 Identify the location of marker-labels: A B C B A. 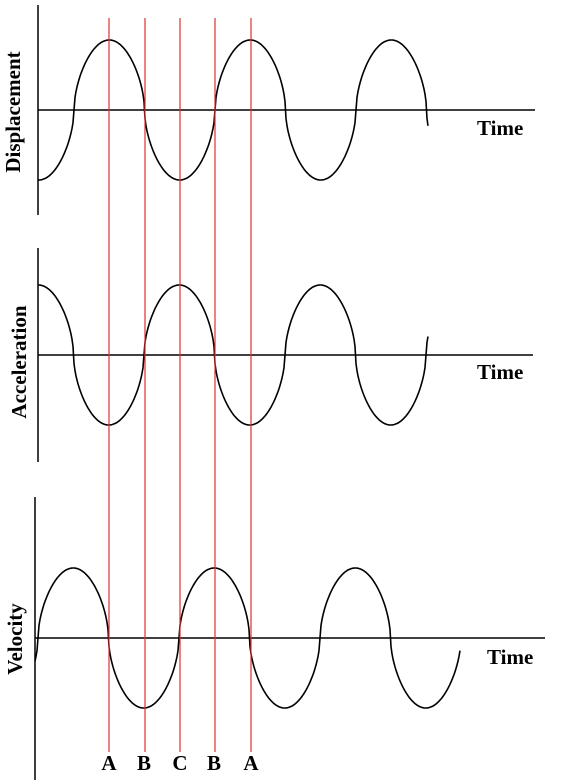
(180, 763).